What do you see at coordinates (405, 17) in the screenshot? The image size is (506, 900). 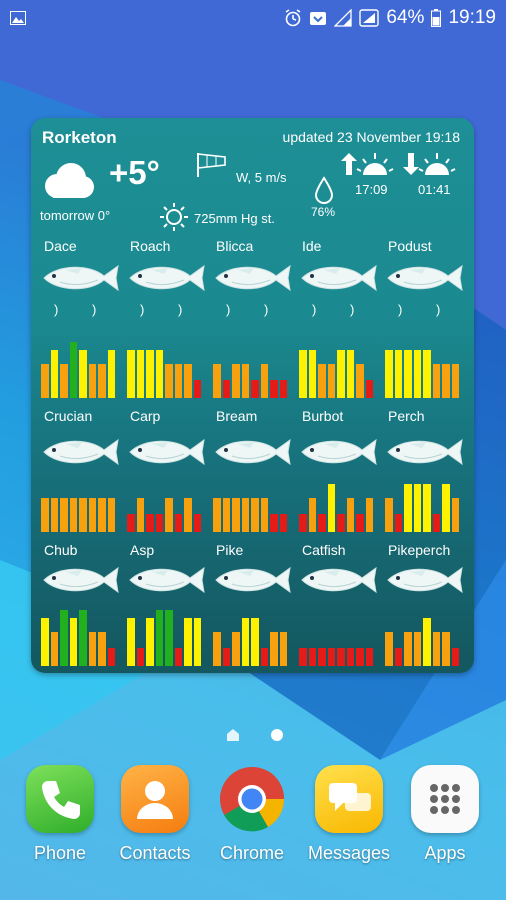 I see `battery-percent: 64%` at bounding box center [405, 17].